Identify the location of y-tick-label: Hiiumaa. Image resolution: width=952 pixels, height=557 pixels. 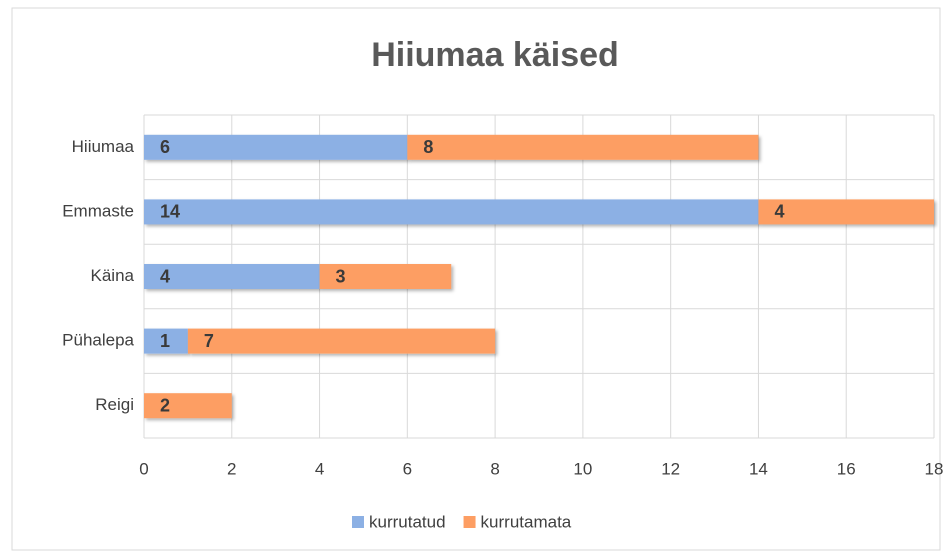
(103, 146).